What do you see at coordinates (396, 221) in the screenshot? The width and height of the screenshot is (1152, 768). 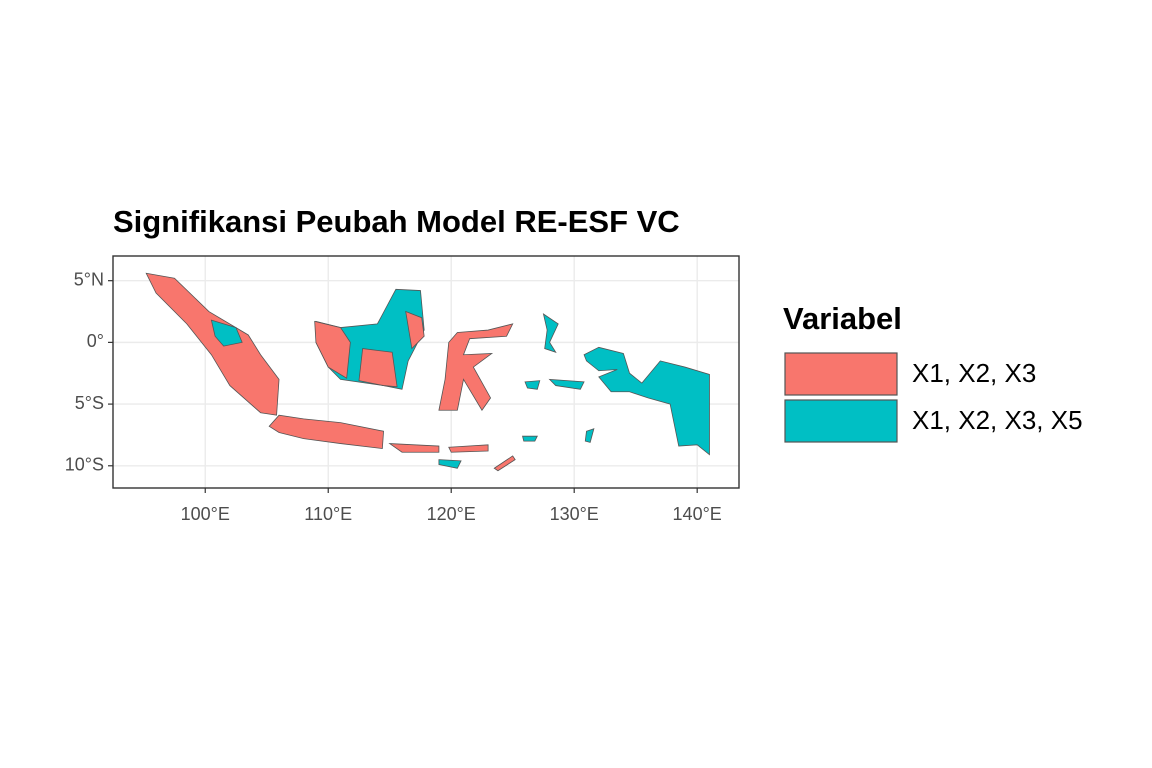 I see `chart-title: Signifikansi Peubah Model RE-ESF VC` at bounding box center [396, 221].